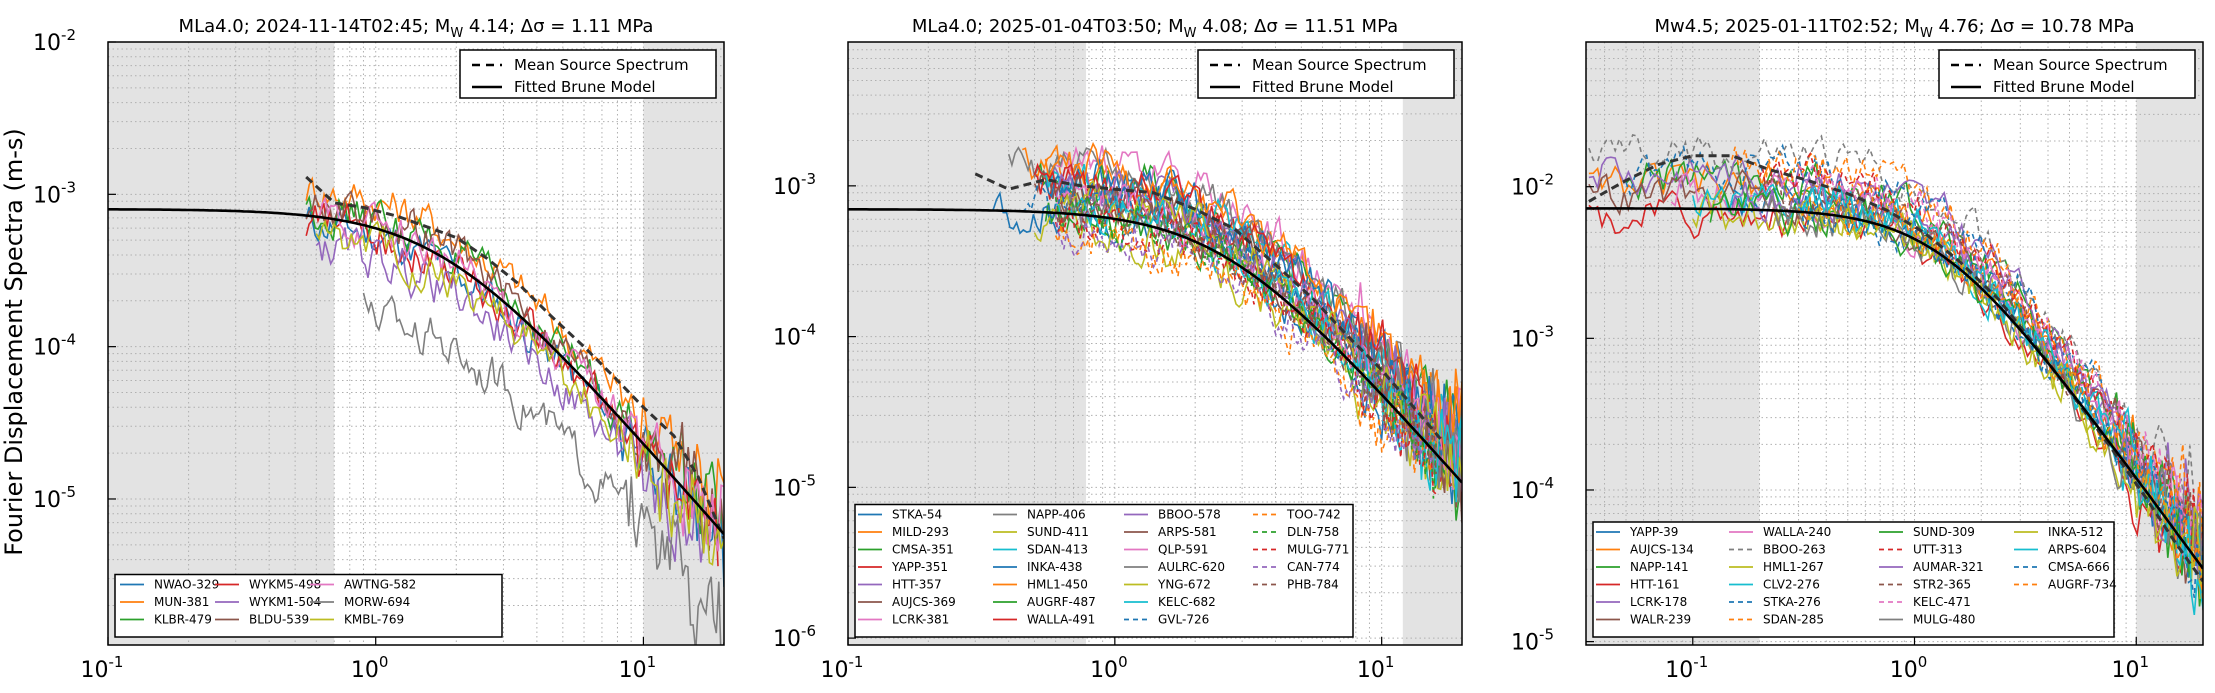 Image resolution: width=2215 pixels, height=693 pixels. I want to click on legend-label-yapp-351: YAPP-351, so click(919, 567).